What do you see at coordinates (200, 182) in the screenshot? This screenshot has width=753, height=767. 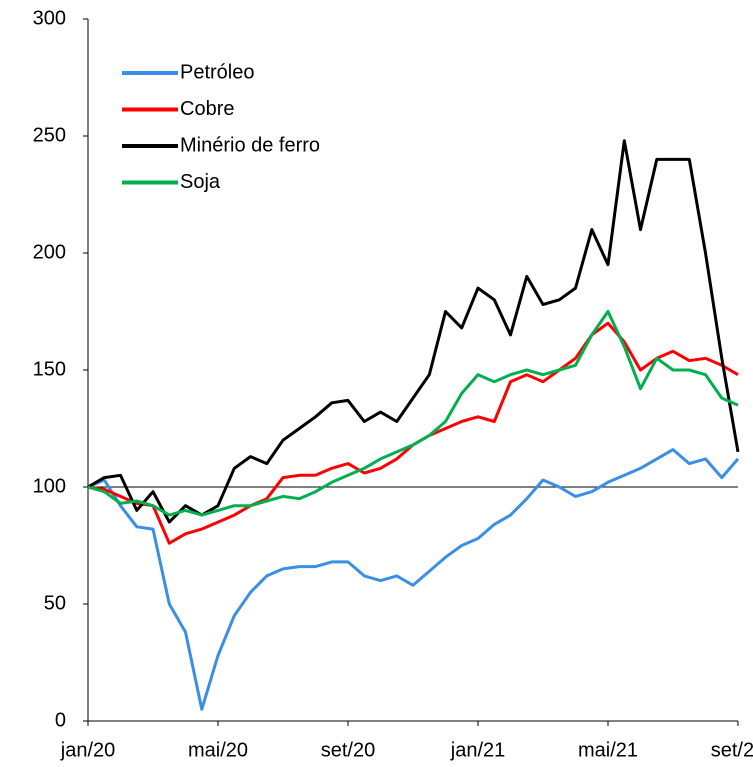 I see `legend-label: Soja` at bounding box center [200, 182].